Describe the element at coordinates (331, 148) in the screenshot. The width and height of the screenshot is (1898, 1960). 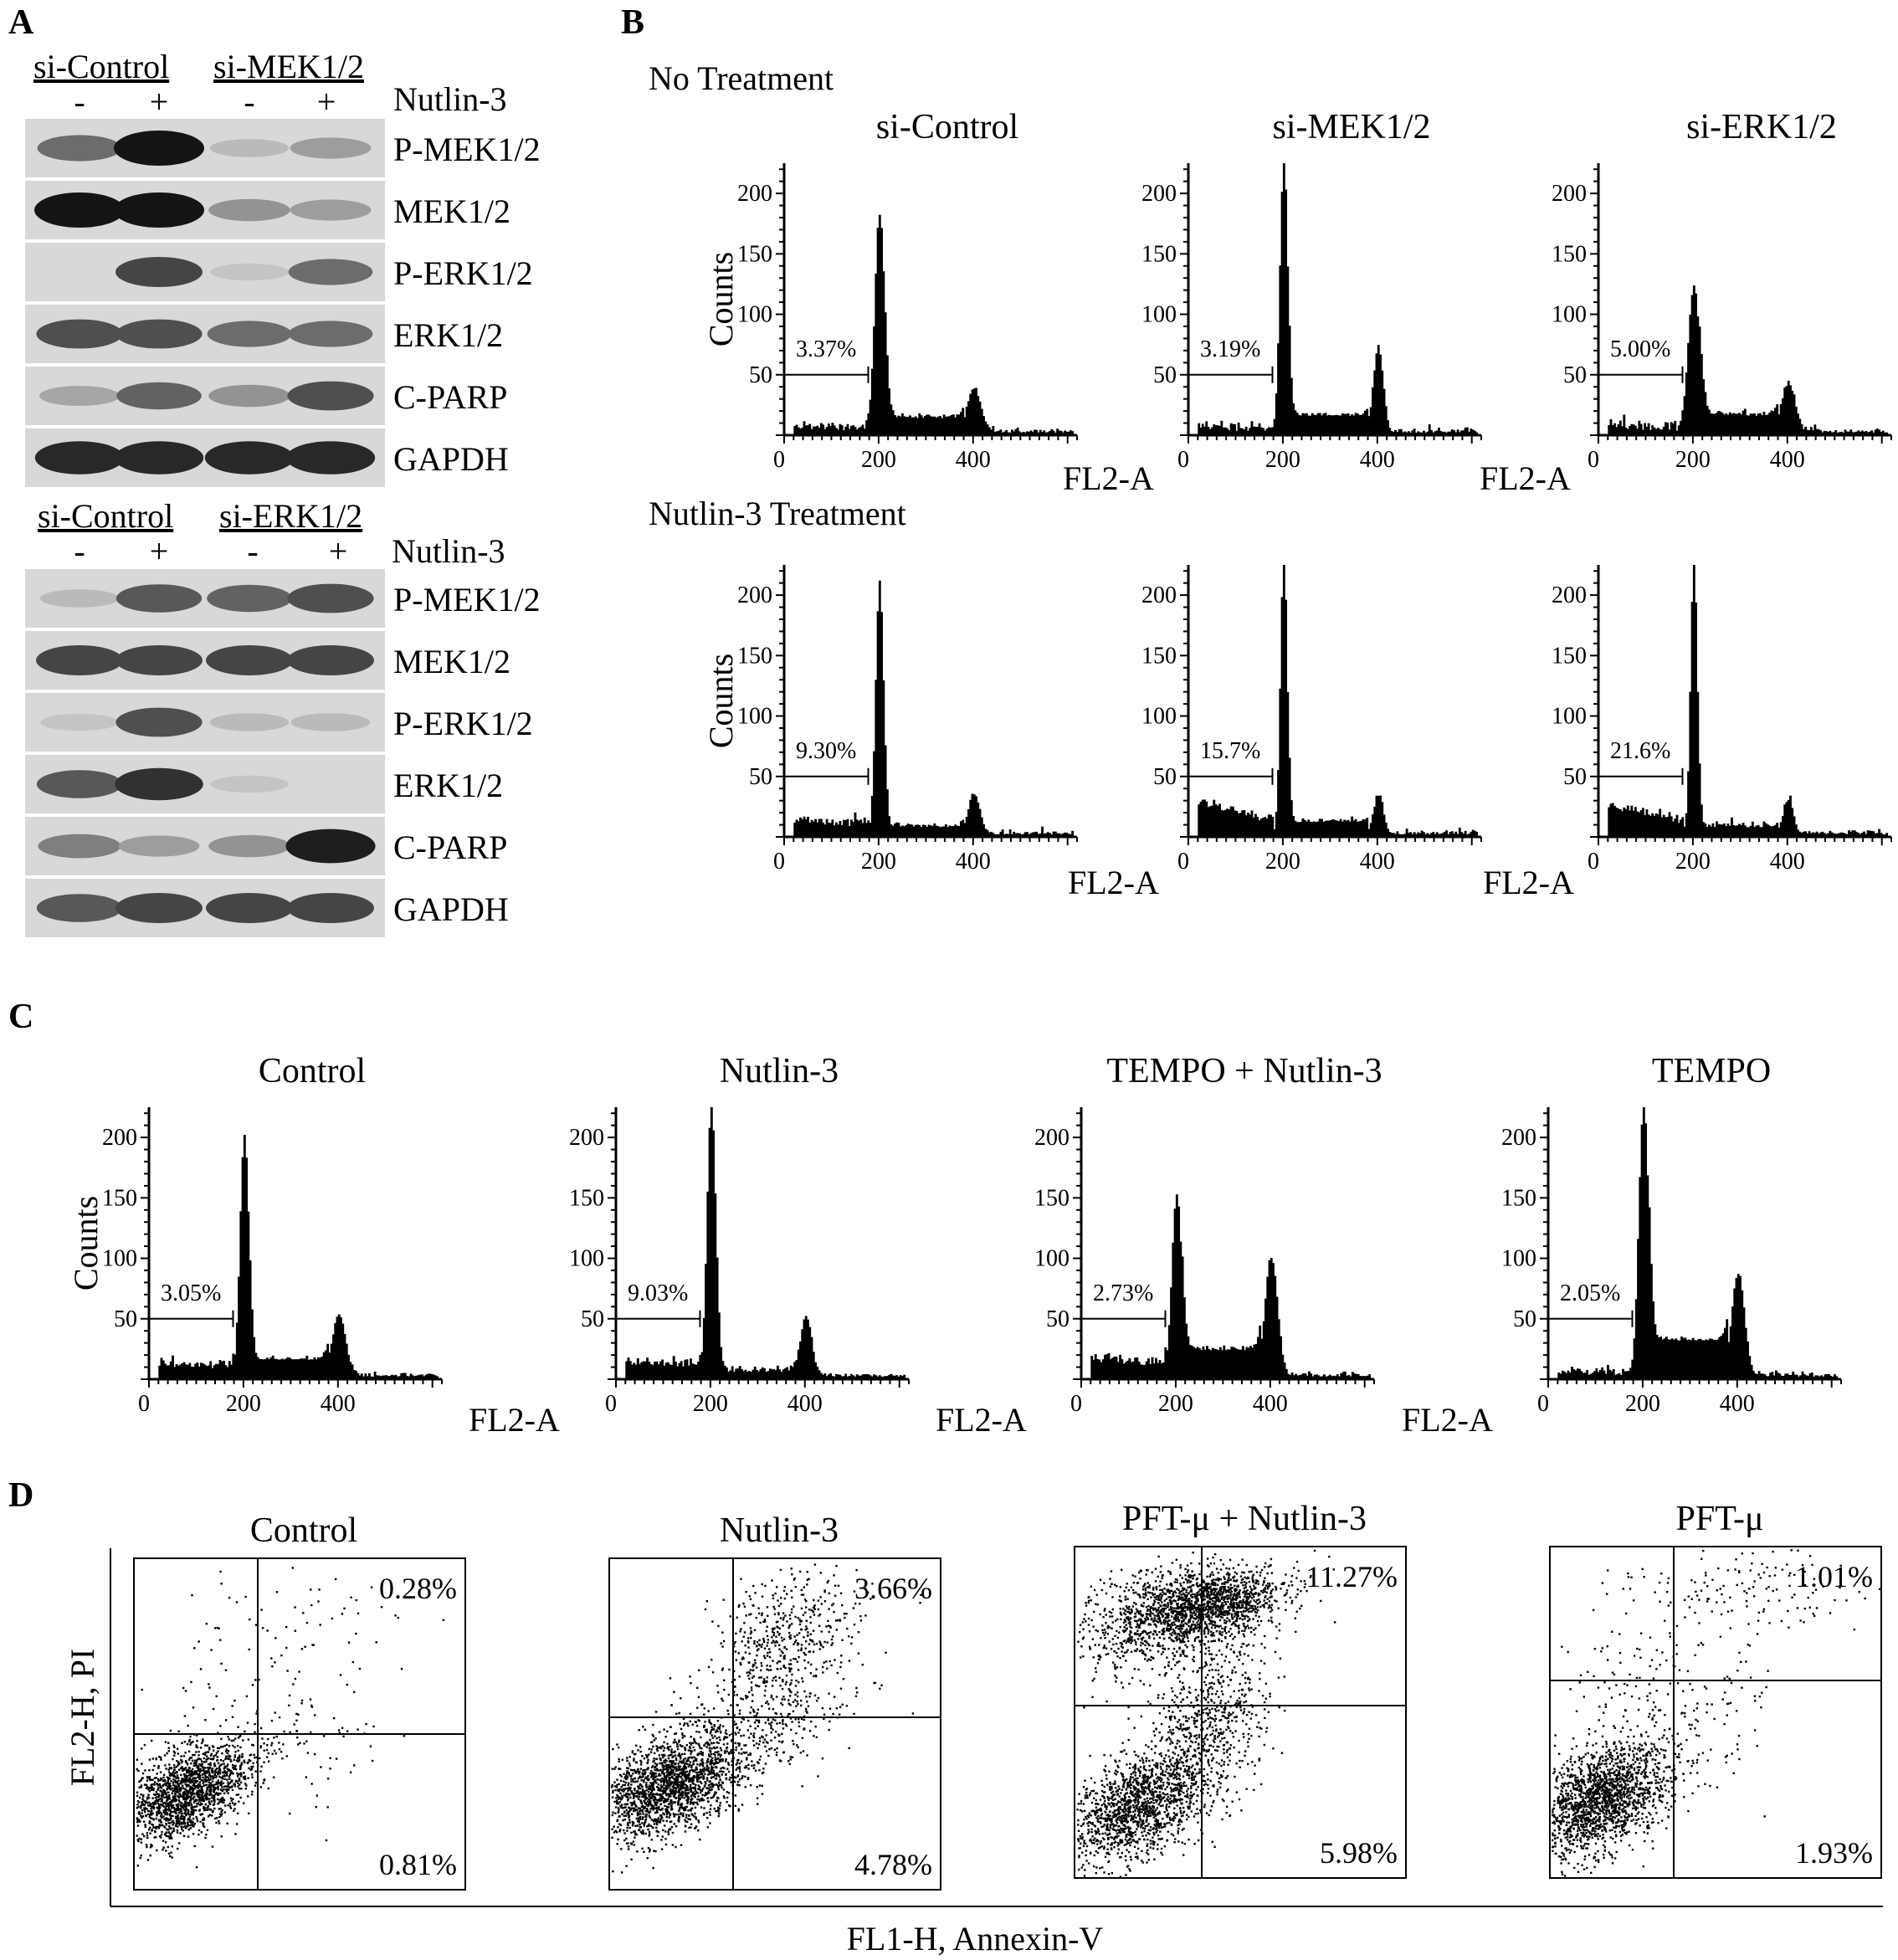
I see `blot-band` at that location.